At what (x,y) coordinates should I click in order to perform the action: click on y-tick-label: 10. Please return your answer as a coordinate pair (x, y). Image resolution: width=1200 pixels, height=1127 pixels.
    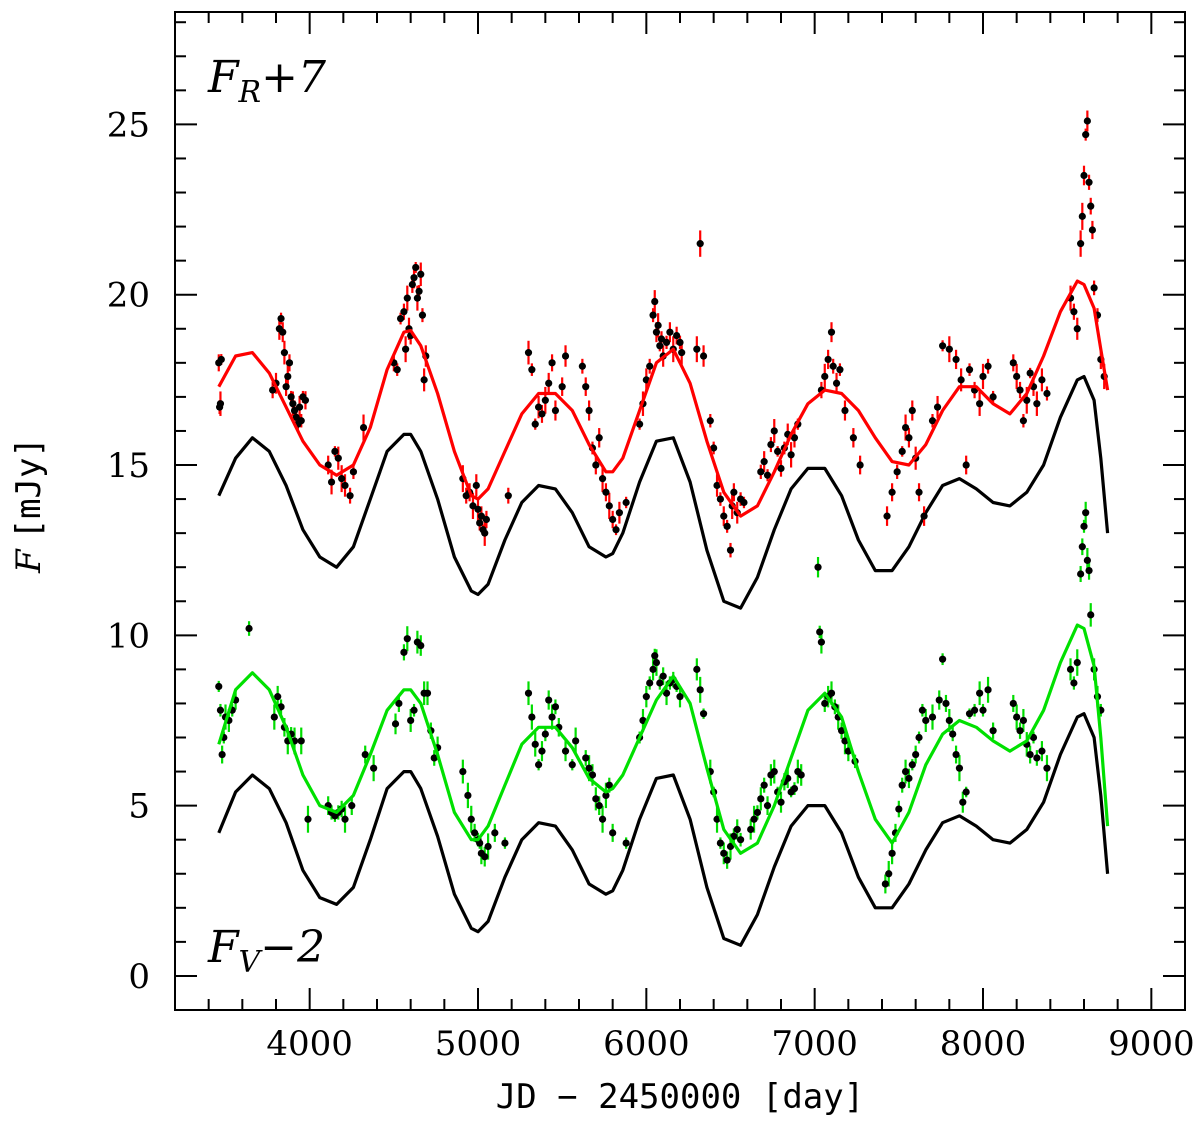
    Looking at the image, I should click on (128, 636).